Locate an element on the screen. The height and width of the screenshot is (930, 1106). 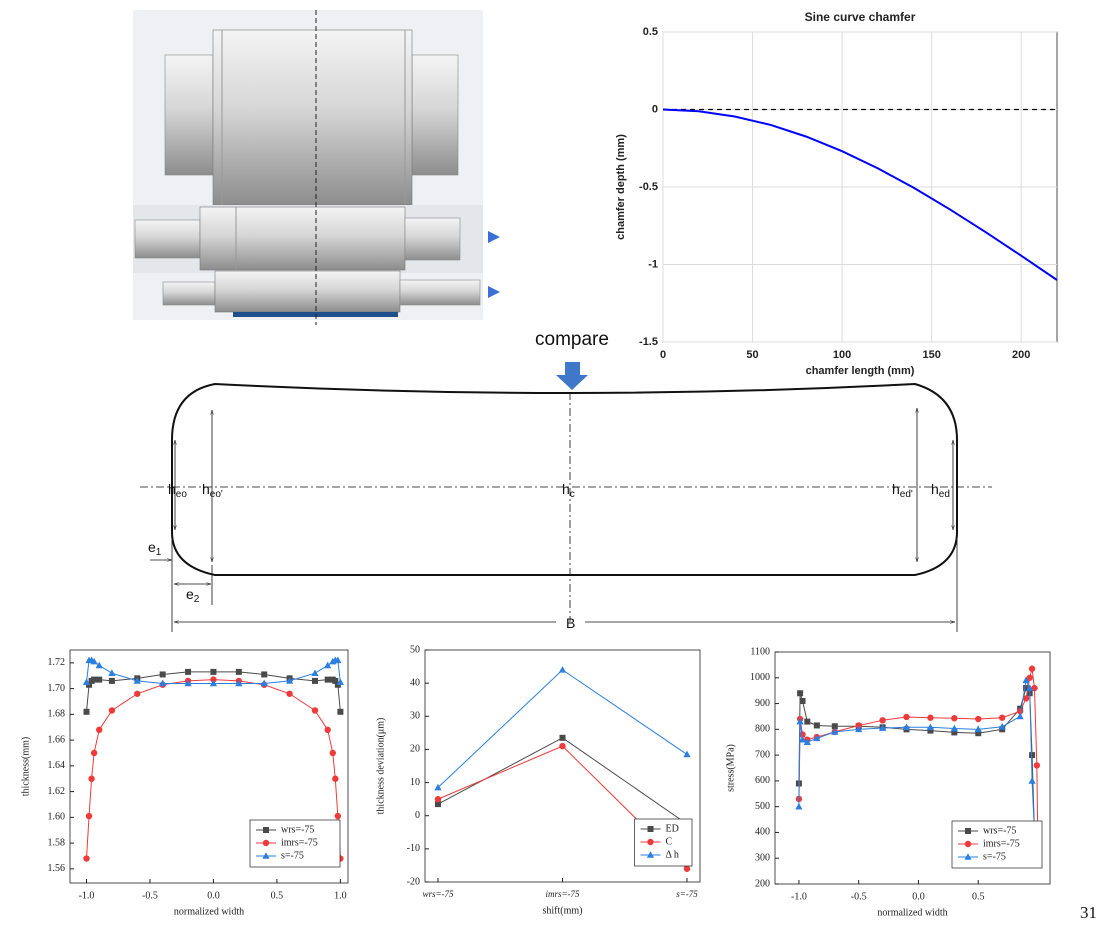
y-axis-label: stress(MPa) is located at coordinates (730, 768).